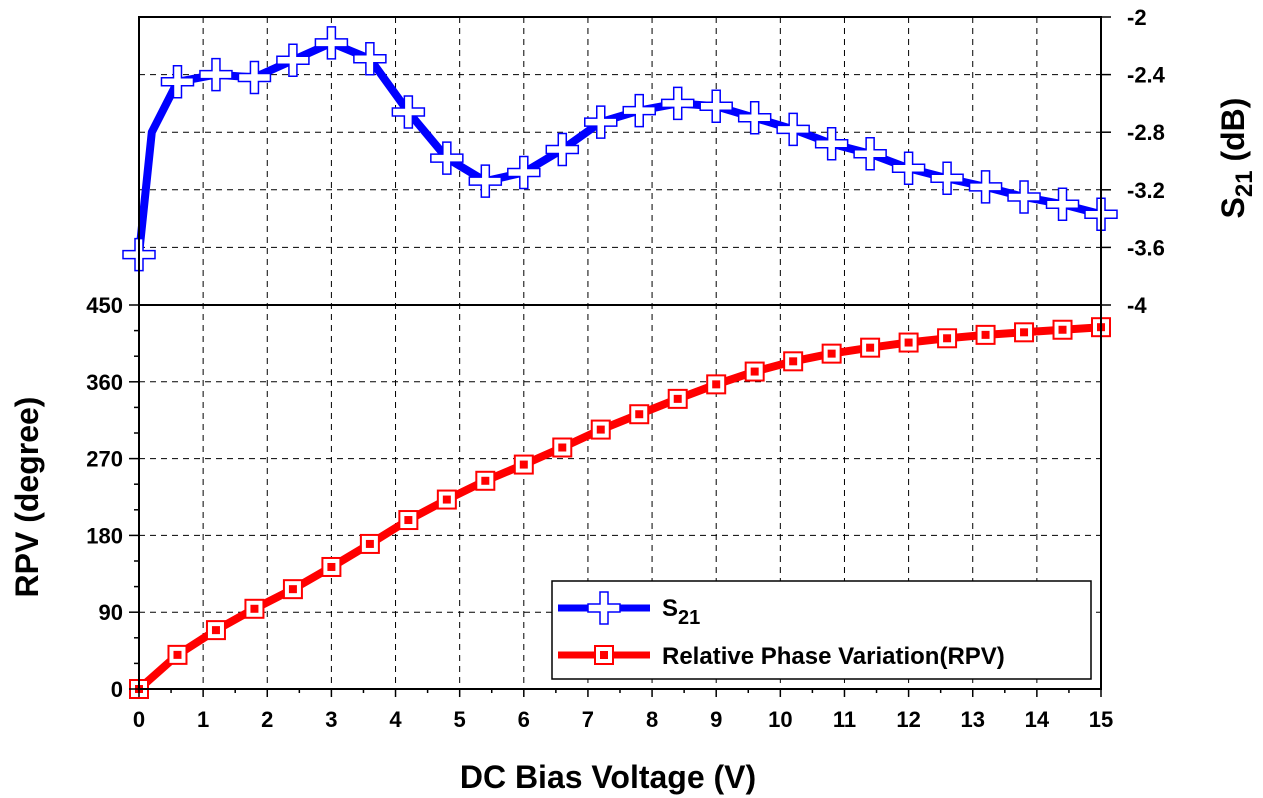 This screenshot has height=798, width=1263. What do you see at coordinates (588, 719) in the screenshot?
I see `x-tick-label: 7` at bounding box center [588, 719].